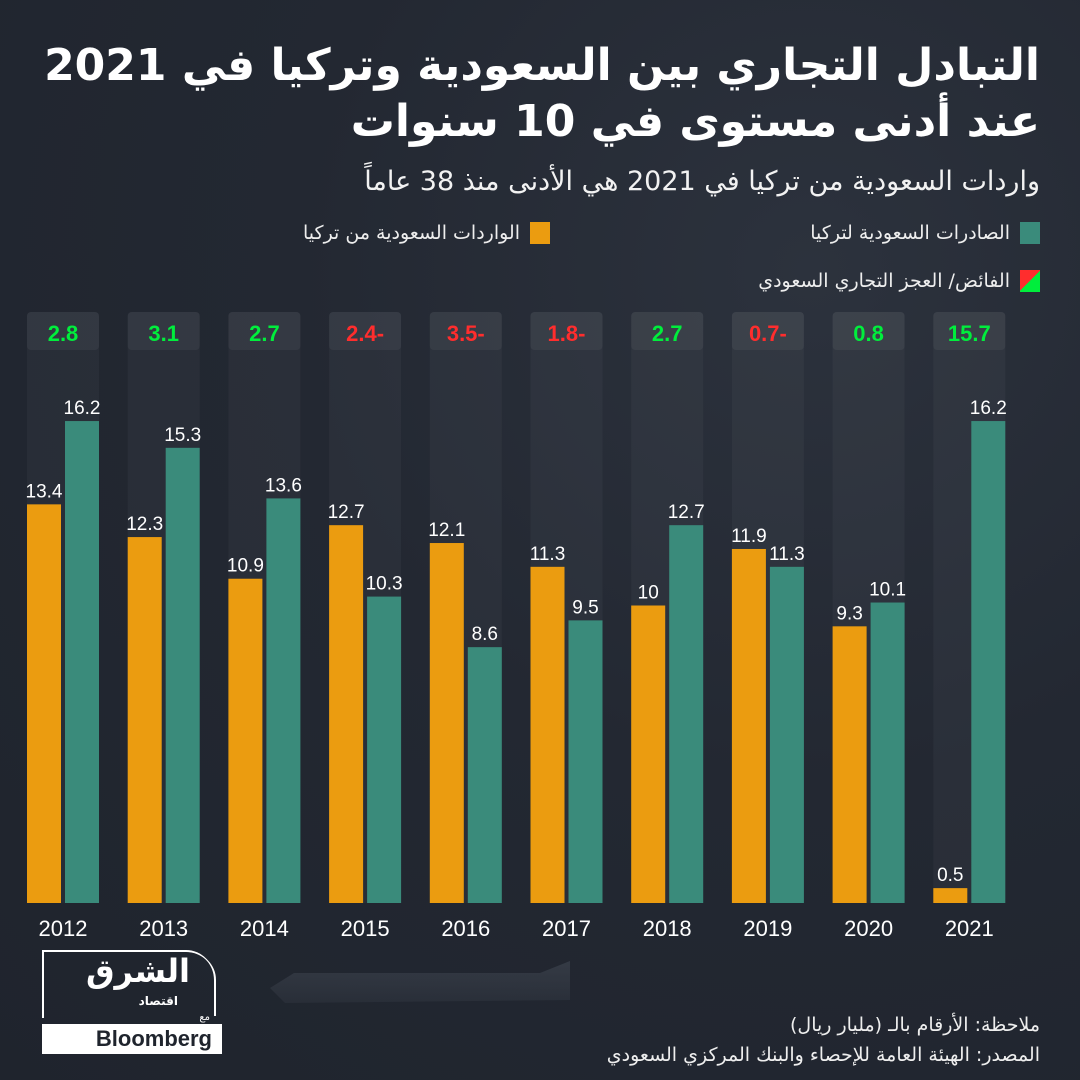 The height and width of the screenshot is (1080, 1080). What do you see at coordinates (137, 971) in the screenshot?
I see `logo-brand-ar: الشرق` at bounding box center [137, 971].